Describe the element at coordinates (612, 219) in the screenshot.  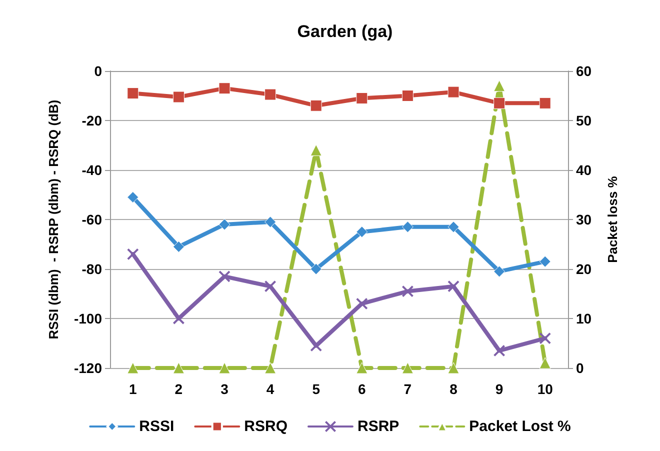
I see `y2-axis-title: Packet loss %` at that location.